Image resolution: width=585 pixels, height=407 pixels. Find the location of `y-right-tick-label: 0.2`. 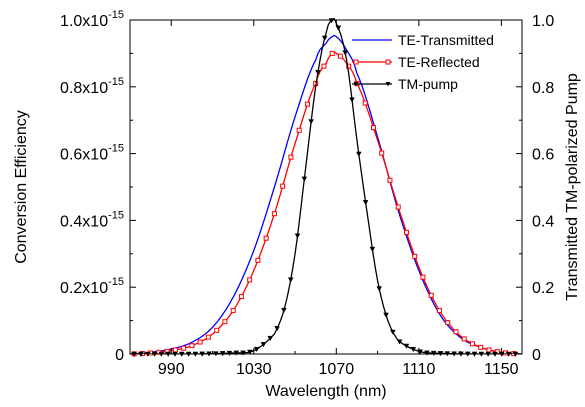

y-right-tick-label: 0.2 is located at coordinates (543, 288).